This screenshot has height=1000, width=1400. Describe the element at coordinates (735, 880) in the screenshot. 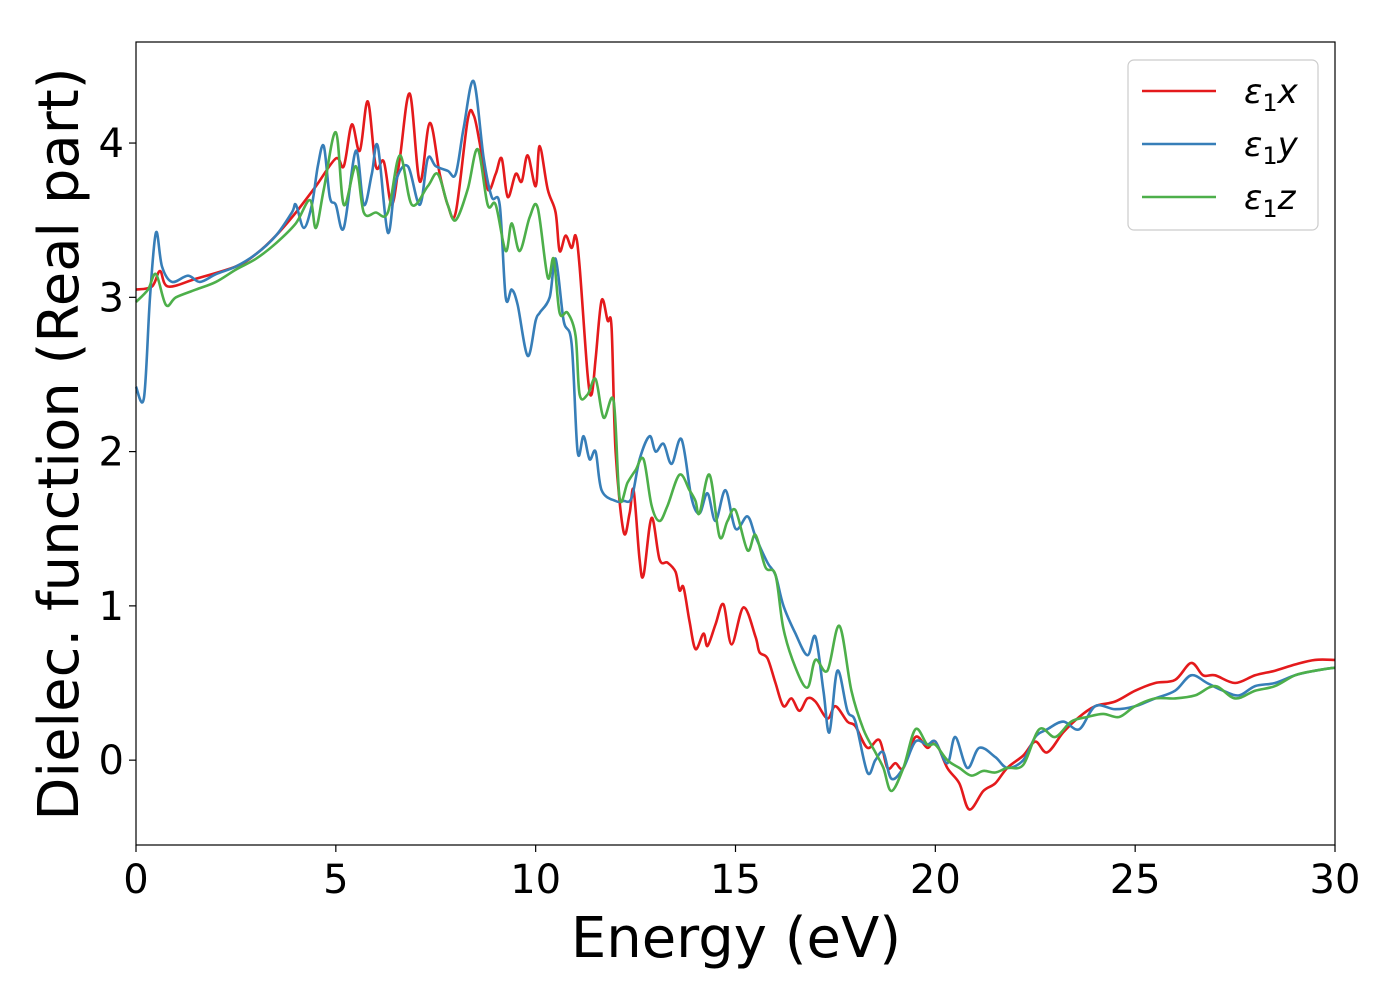

I see `x-tick-label: 15` at that location.